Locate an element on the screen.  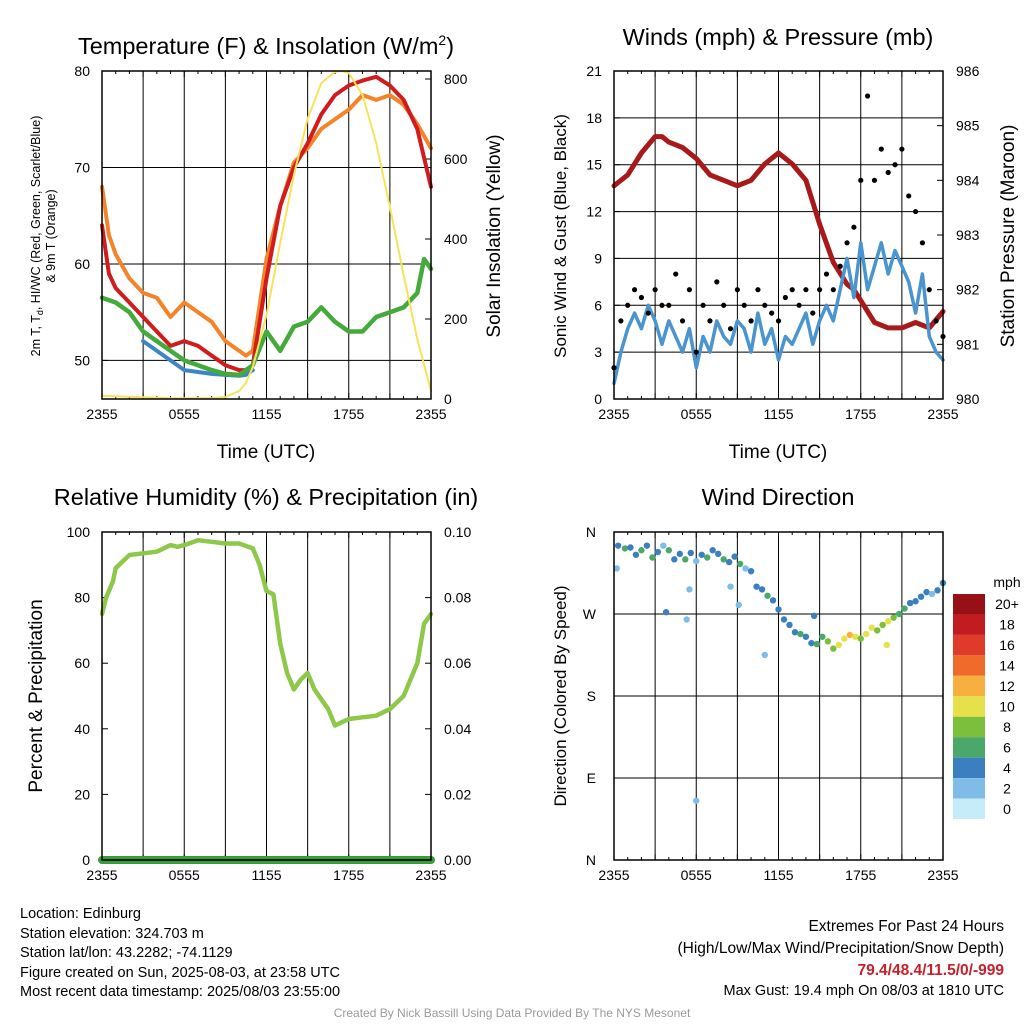
colorbar-title: mph is located at coordinates (1006, 582).